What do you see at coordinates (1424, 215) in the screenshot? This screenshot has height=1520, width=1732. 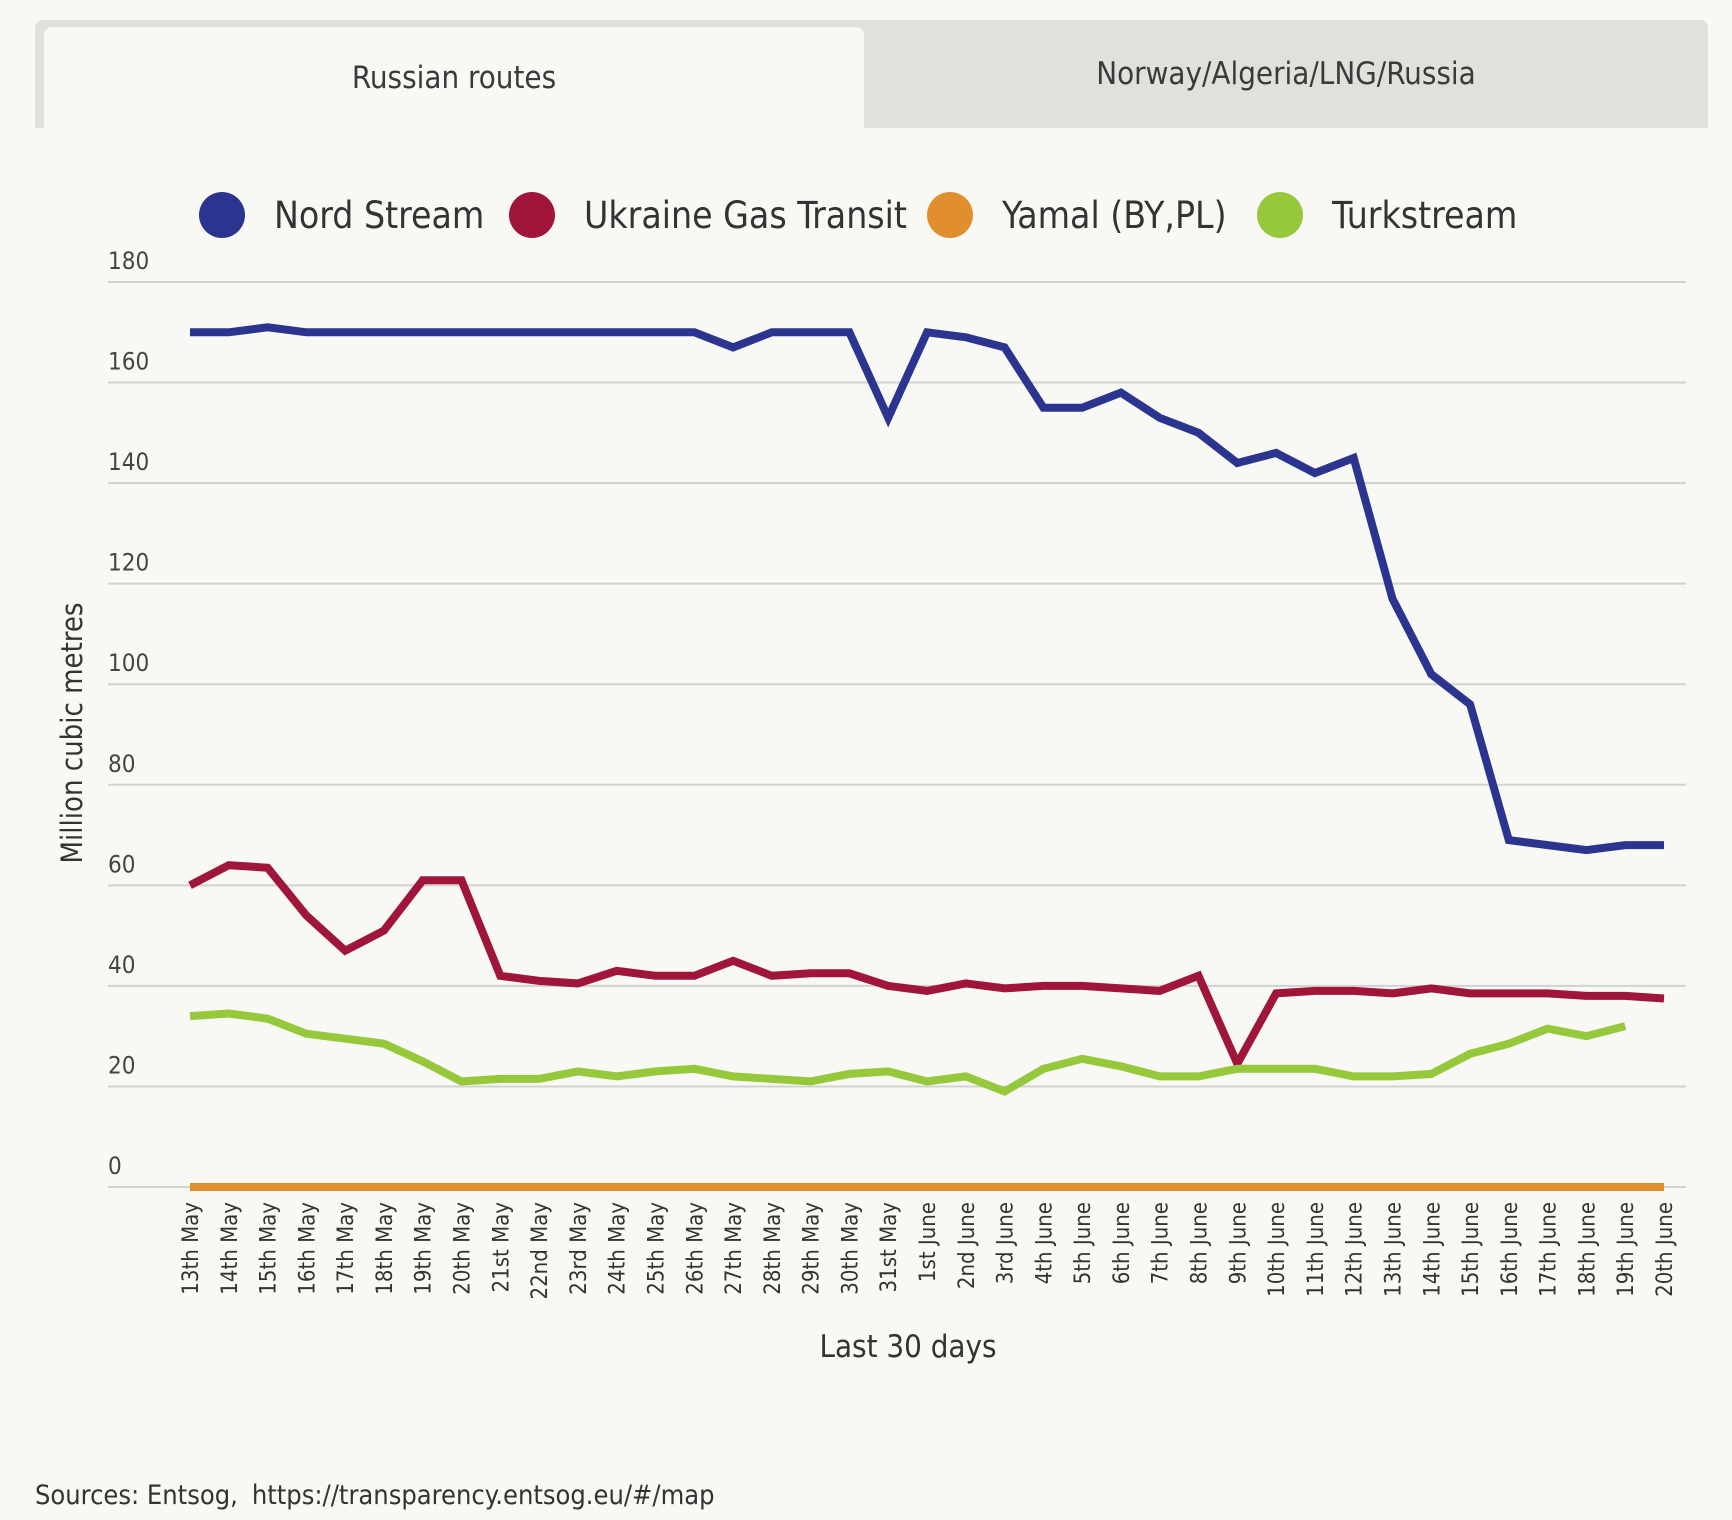 I see `legend-label: Turkstream` at bounding box center [1424, 215].